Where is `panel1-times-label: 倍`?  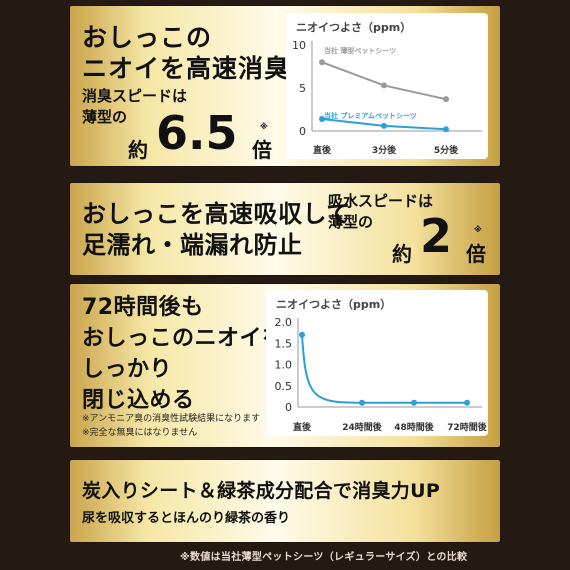
panel1-times-label: 倍 is located at coordinates (262, 150).